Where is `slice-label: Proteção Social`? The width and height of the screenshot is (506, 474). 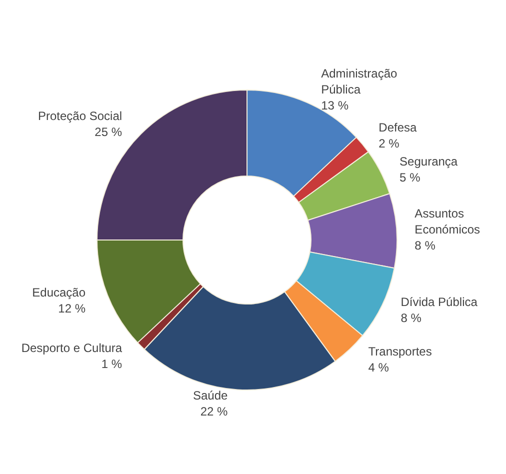
slice-label: Proteção Social is located at coordinates (80, 116).